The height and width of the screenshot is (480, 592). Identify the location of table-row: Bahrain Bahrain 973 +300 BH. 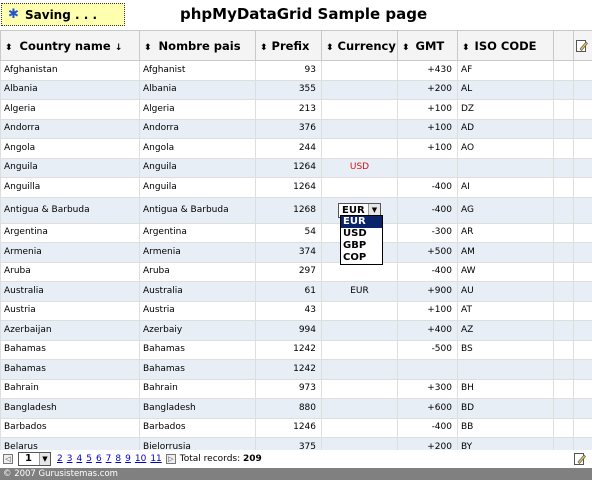
(296, 388).